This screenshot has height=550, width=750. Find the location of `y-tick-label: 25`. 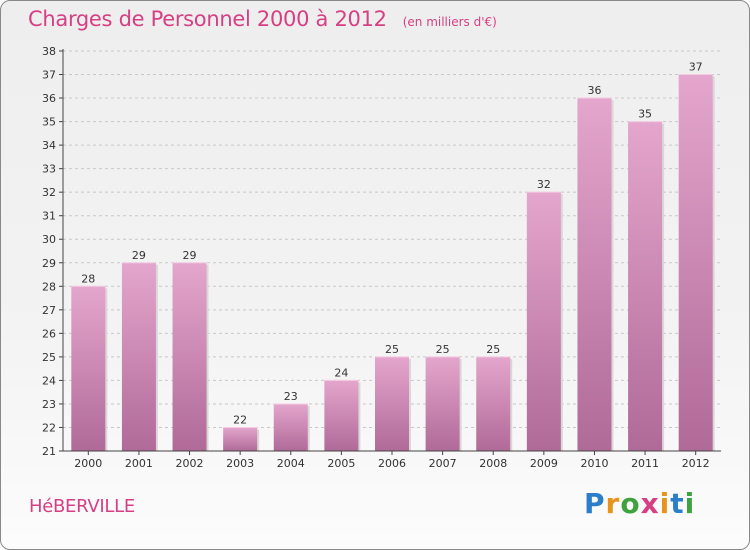

y-tick-label: 25 is located at coordinates (49, 357).